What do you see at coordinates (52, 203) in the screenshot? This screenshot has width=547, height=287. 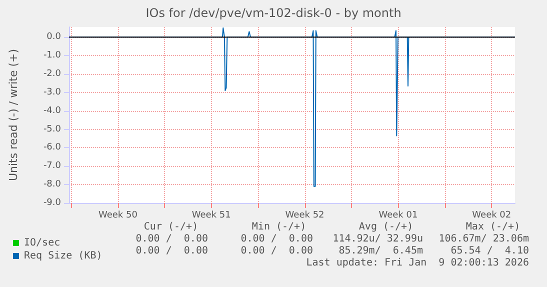 I see `y-tick-label: -9.0` at bounding box center [52, 203].